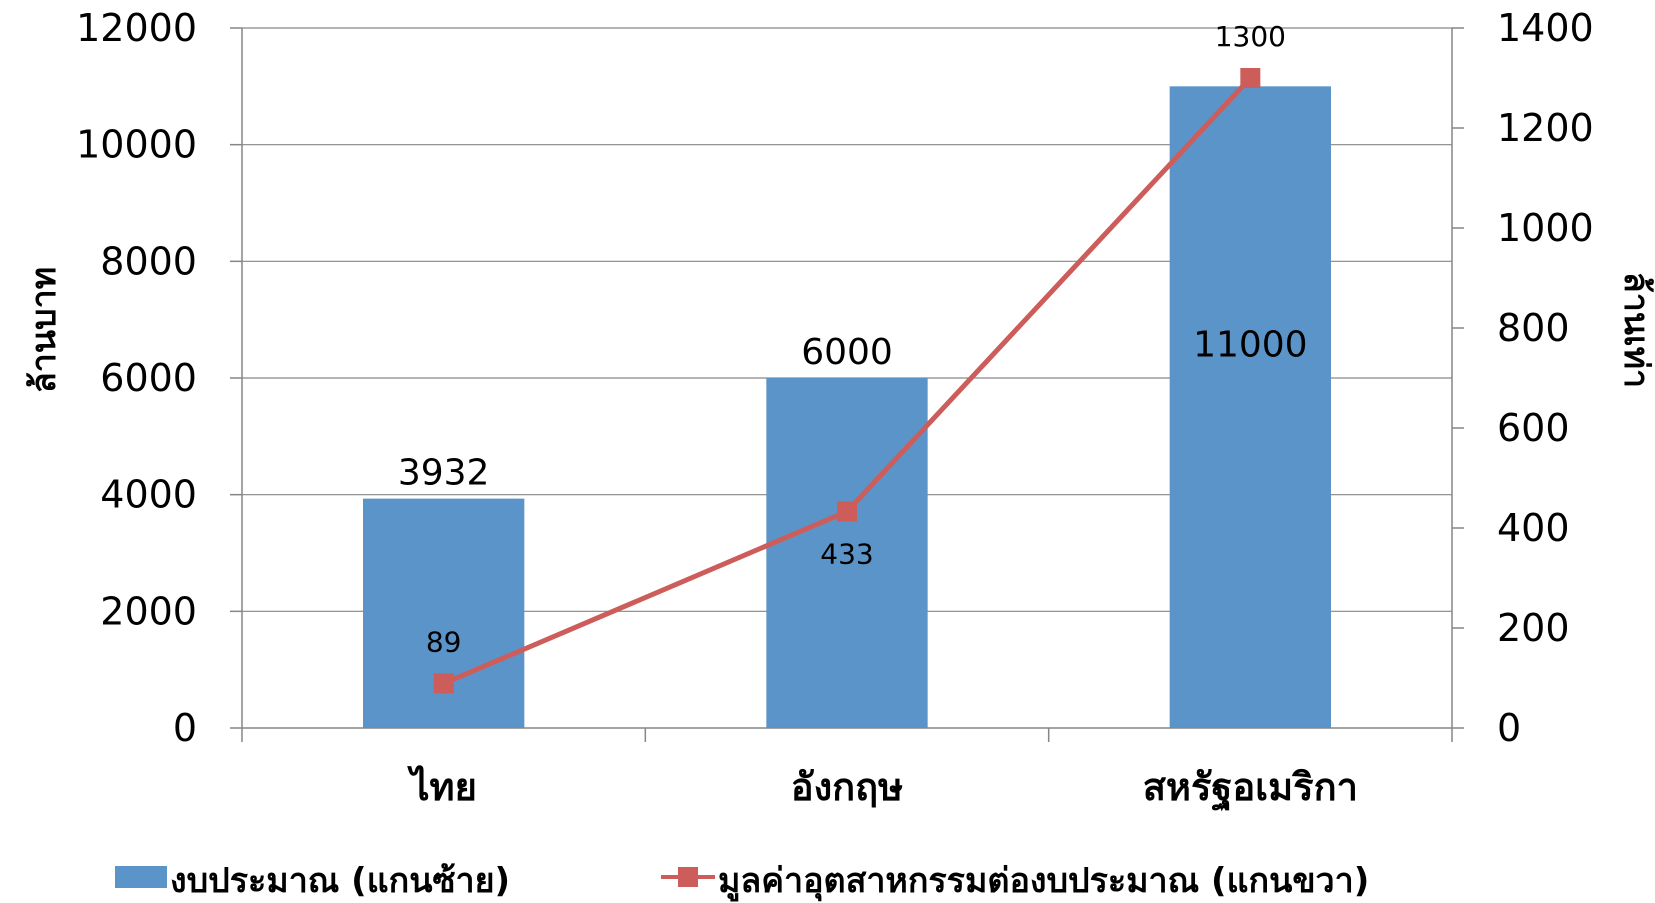  Describe the element at coordinates (148, 495) in the screenshot. I see `y-tick-label: 4000` at that location.